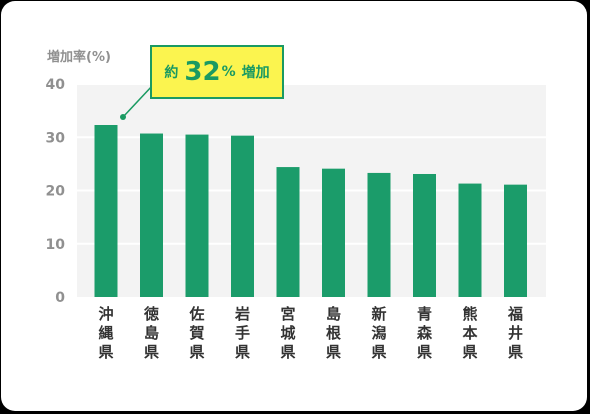 The width and height of the screenshot is (590, 414). I want to click on x-tick-label: 新潟県, so click(378, 333).